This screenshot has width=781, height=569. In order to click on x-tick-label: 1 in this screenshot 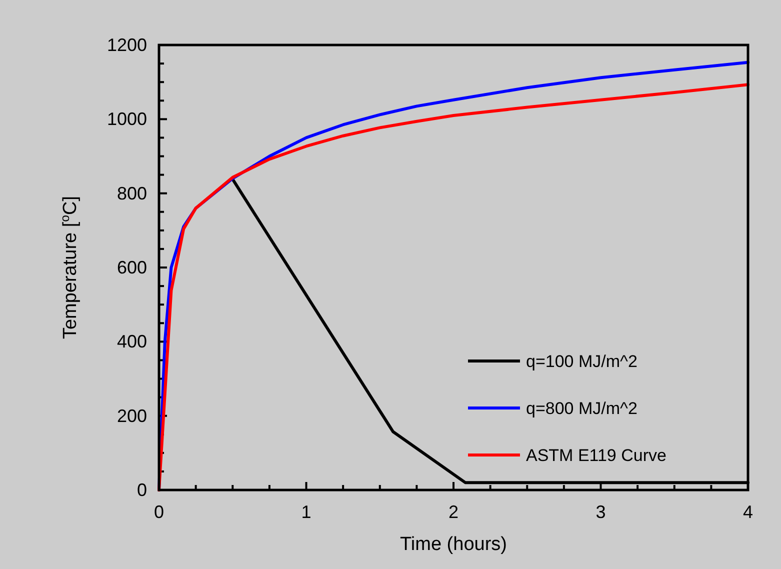, I will do `click(306, 512)`.